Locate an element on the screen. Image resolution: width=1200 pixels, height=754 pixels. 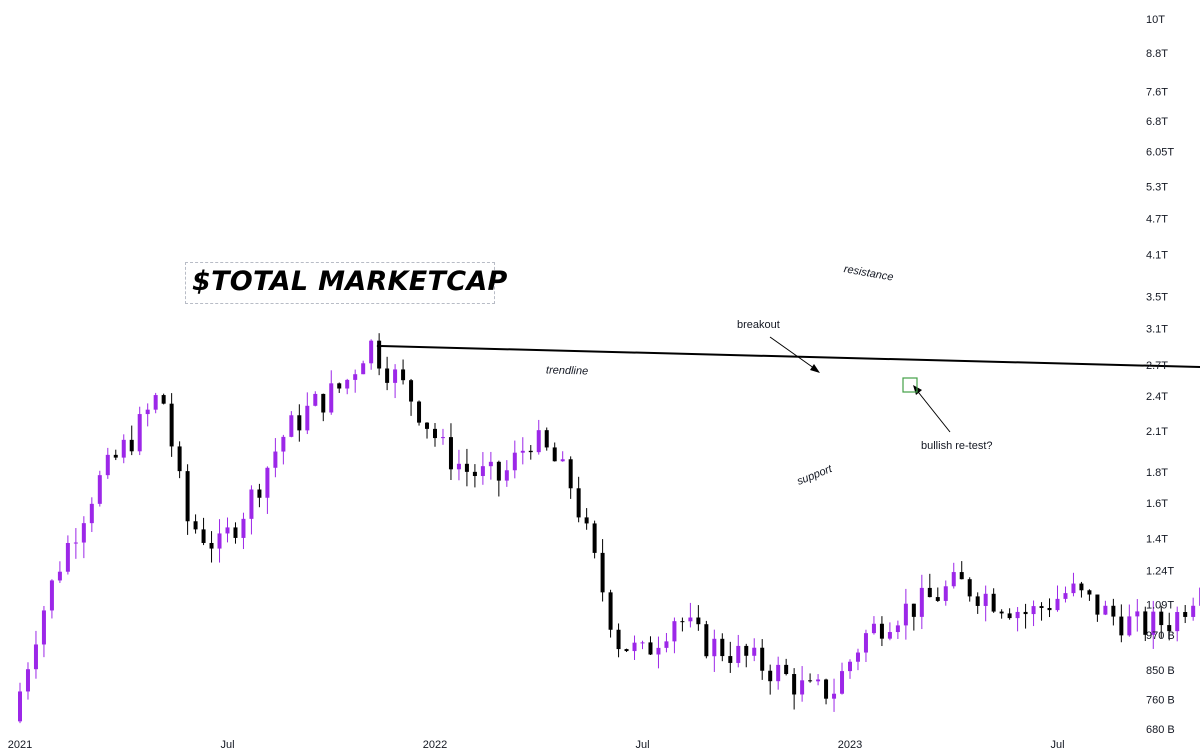
y-tick-label: 1.8T is located at coordinates (1157, 473).